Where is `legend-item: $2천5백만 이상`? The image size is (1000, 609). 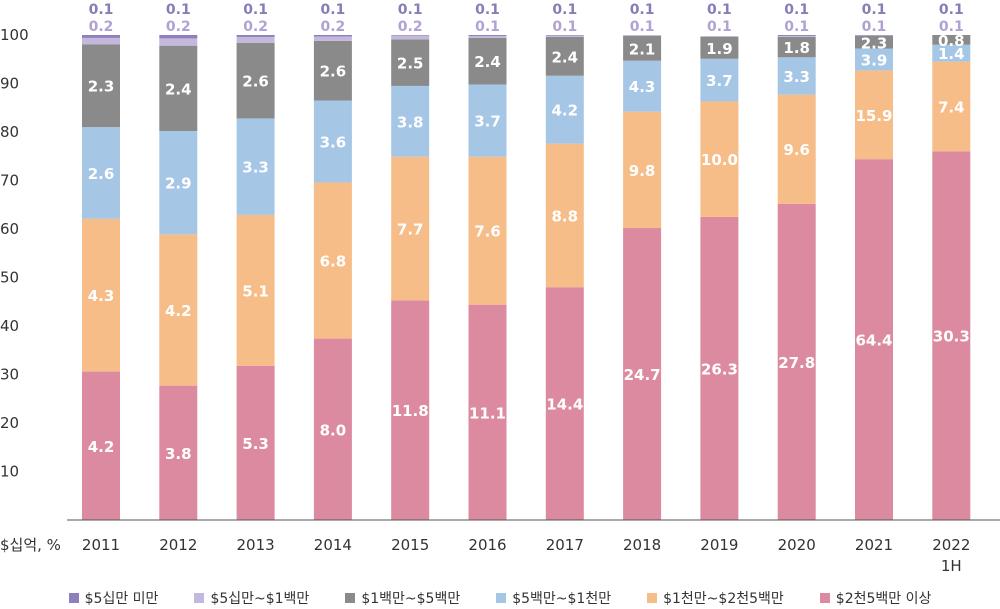 legend-item: $2천5백만 이상 is located at coordinates (875, 598).